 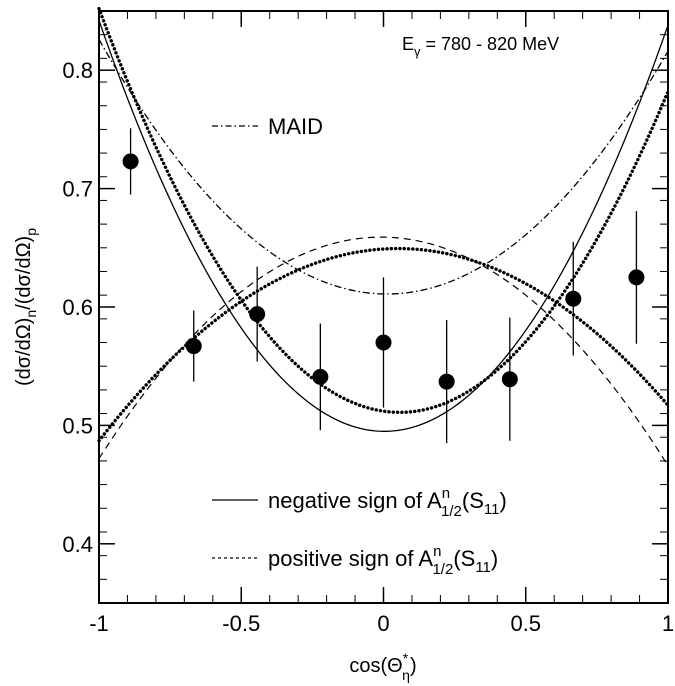 What do you see at coordinates (99, 623) in the screenshot?
I see `x-tick-label: -1` at bounding box center [99, 623].